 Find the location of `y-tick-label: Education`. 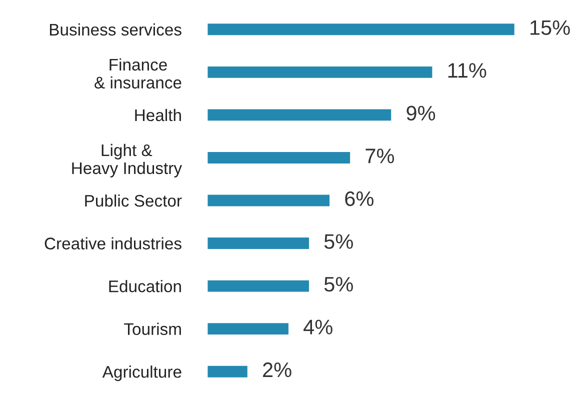

y-tick-label: Education is located at coordinates (145, 286).